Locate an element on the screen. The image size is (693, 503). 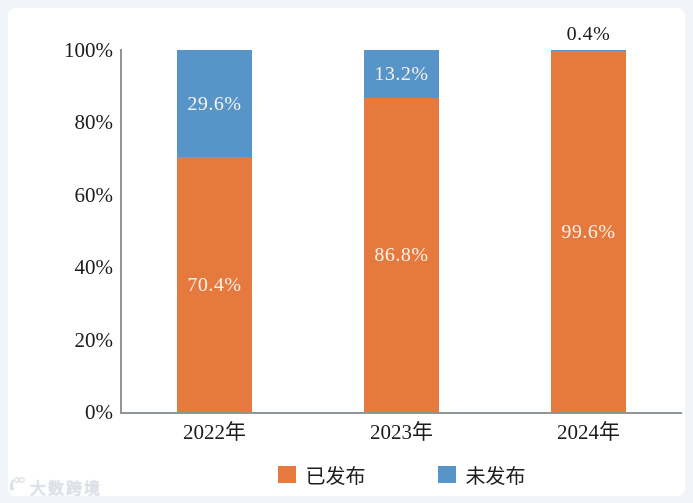
data-label-published: 86.8% is located at coordinates (401, 254).